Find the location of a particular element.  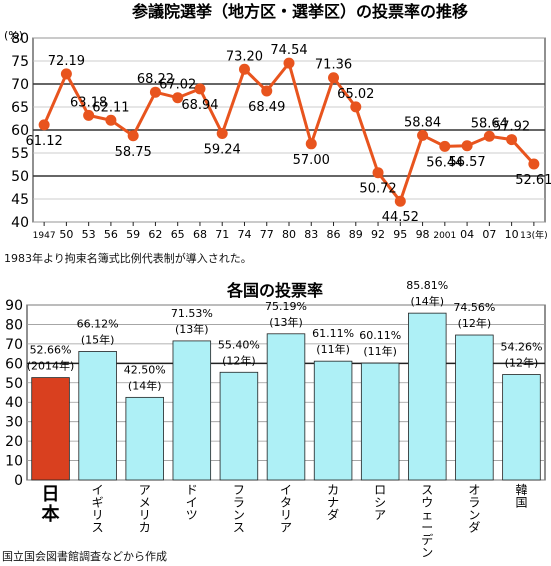

x-tick-label: 53 is located at coordinates (89, 234).